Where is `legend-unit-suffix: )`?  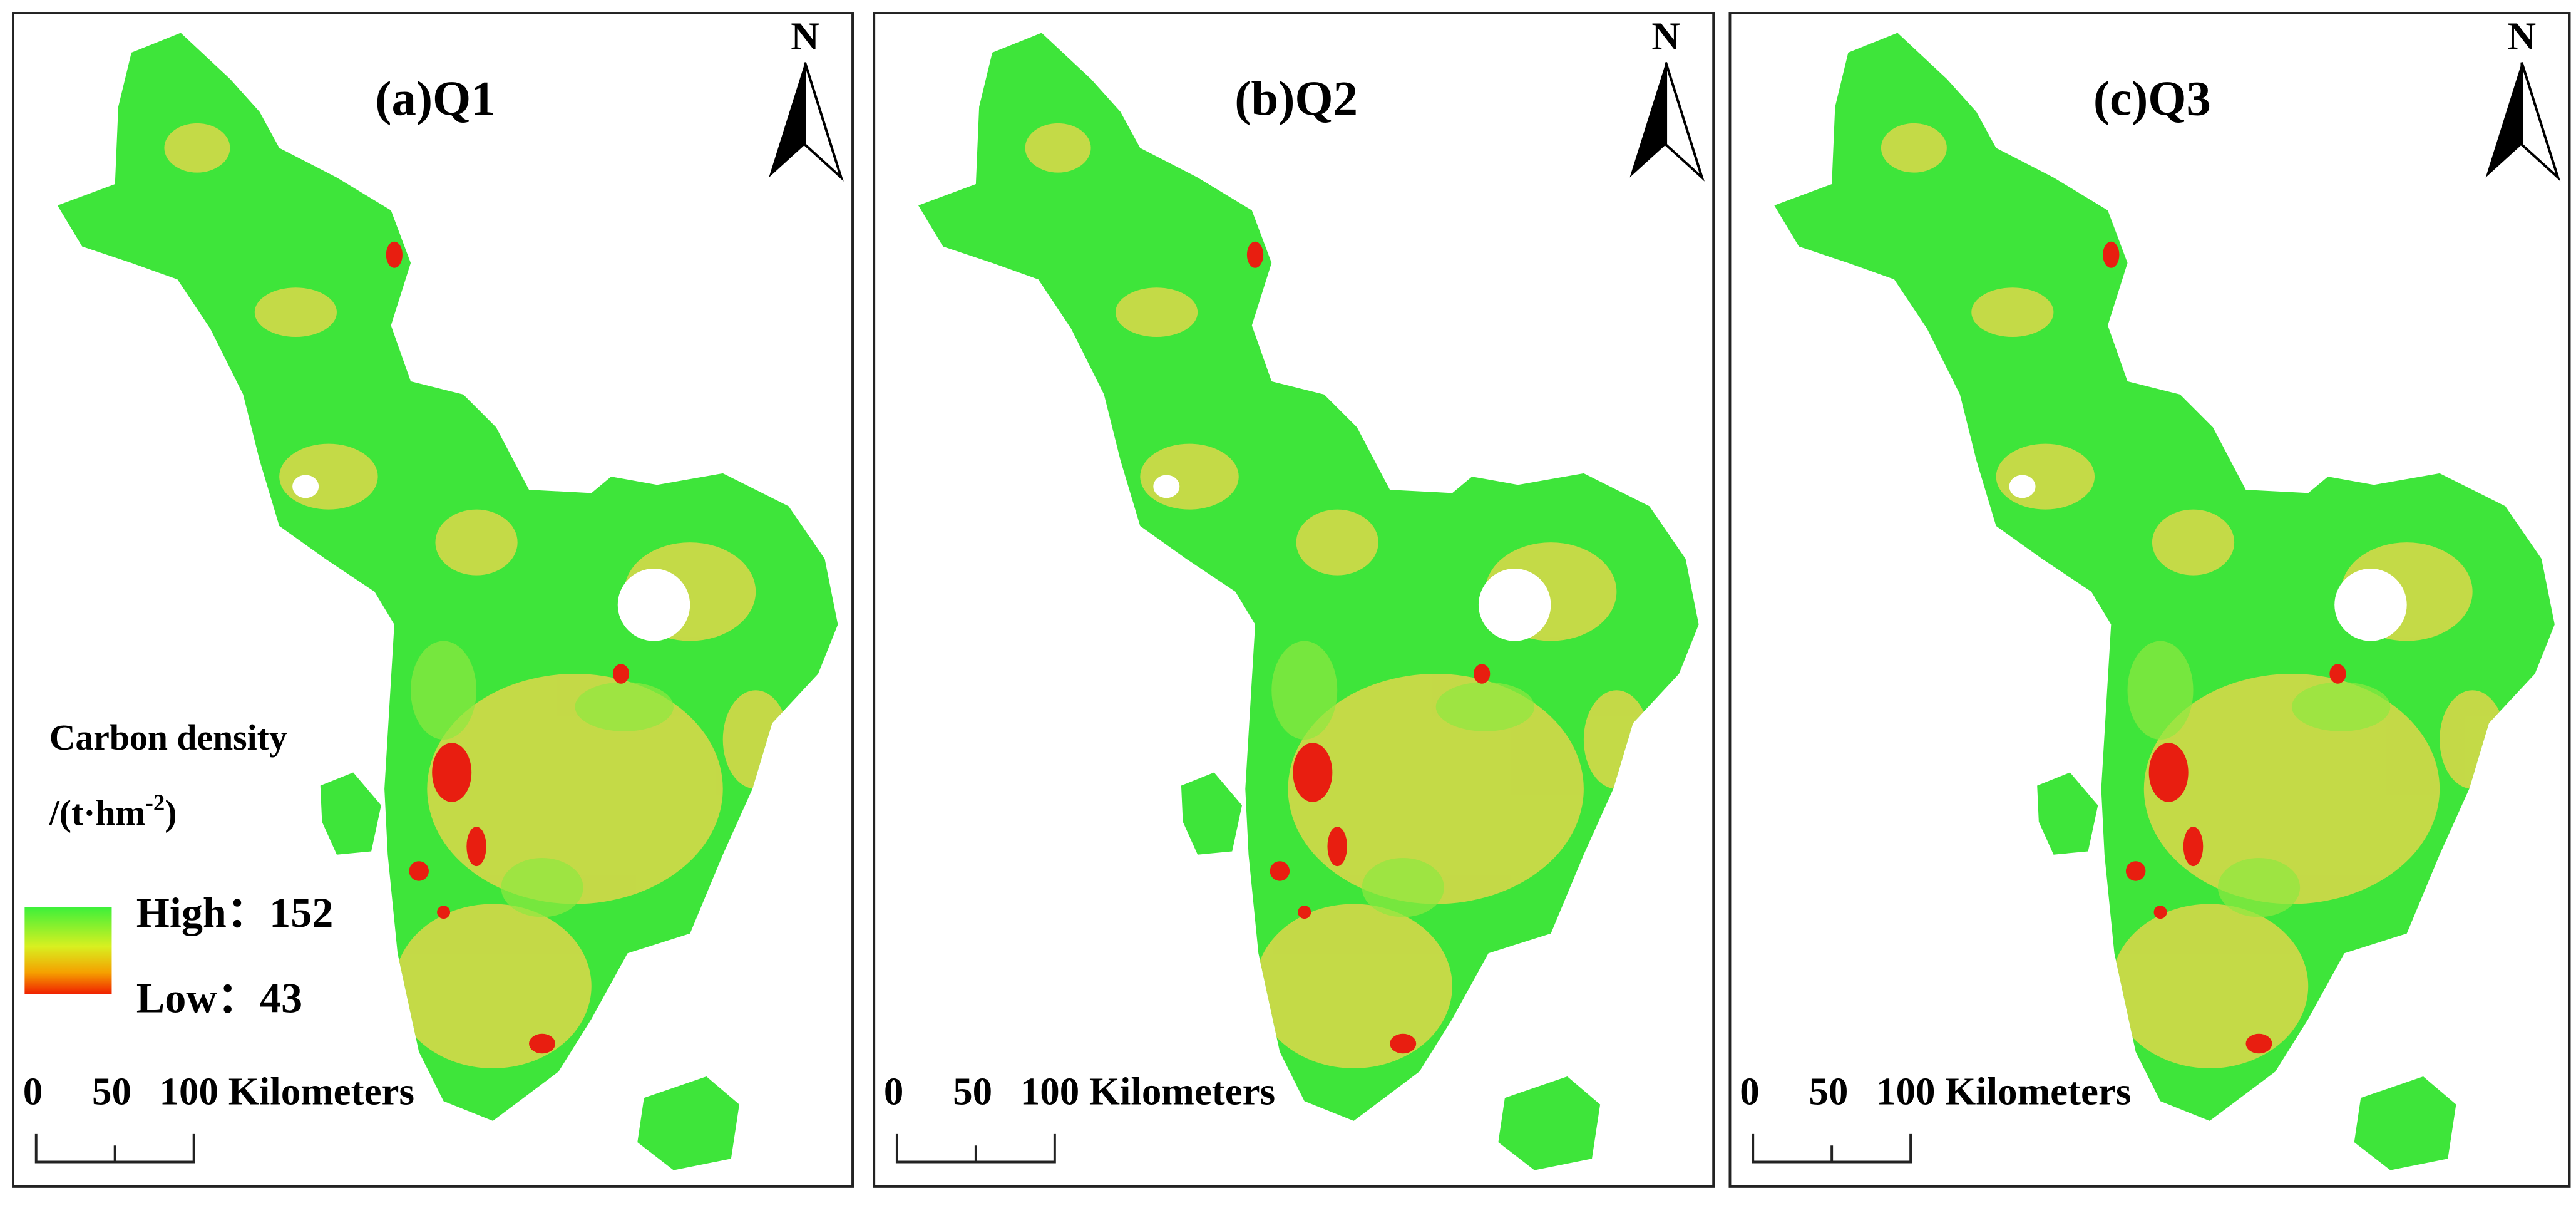 legend-unit-suffix: ) is located at coordinates (171, 813).